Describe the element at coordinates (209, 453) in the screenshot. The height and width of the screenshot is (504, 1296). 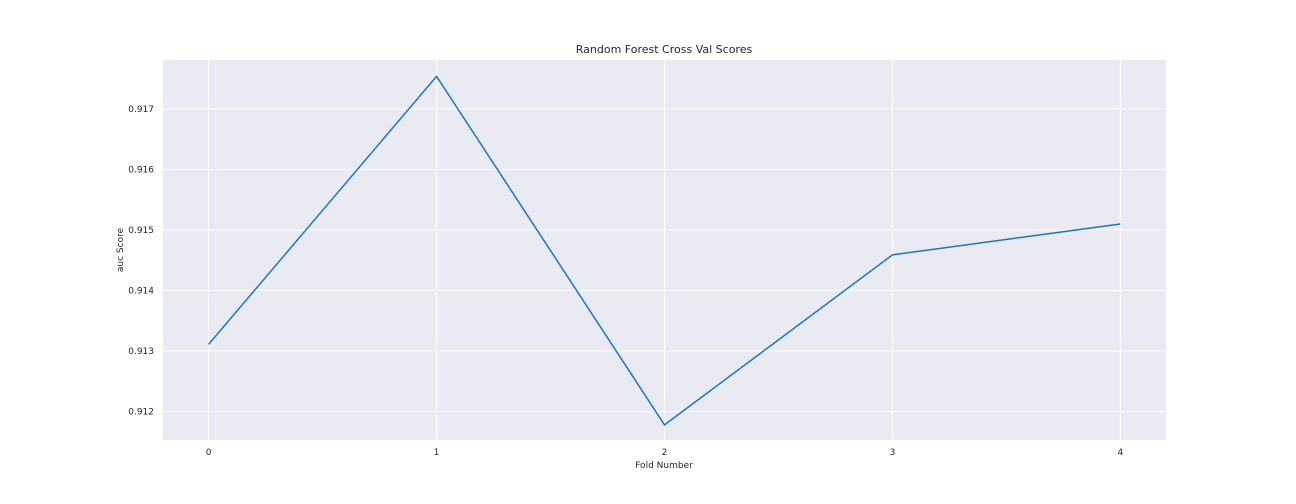
I see `x-tick-label: 0` at that location.